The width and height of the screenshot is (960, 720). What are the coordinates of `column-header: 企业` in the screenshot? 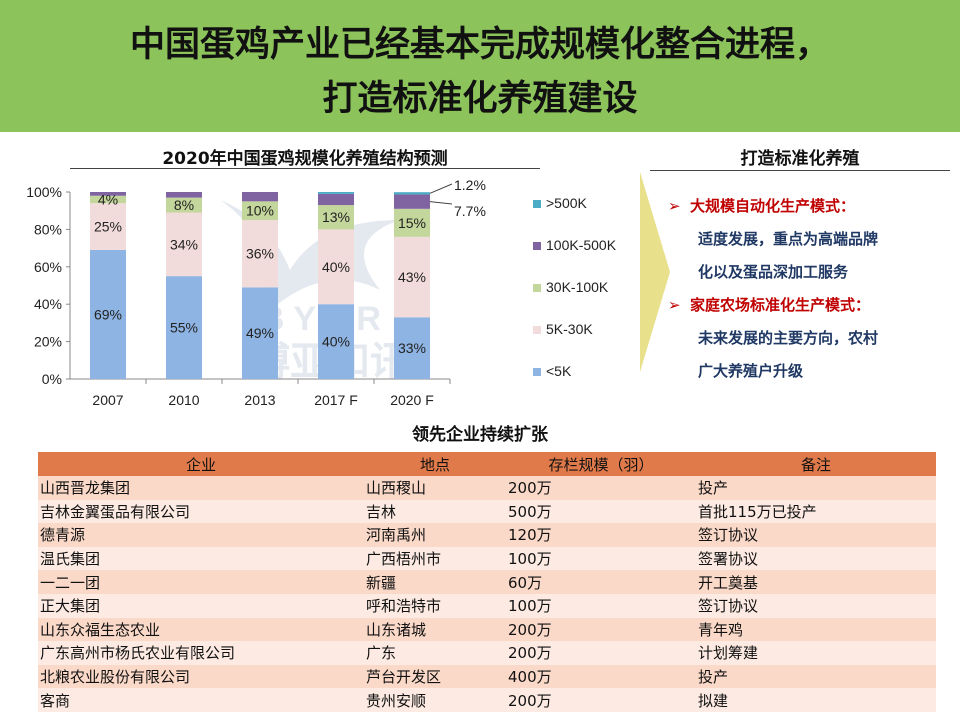 It's located at (201, 464).